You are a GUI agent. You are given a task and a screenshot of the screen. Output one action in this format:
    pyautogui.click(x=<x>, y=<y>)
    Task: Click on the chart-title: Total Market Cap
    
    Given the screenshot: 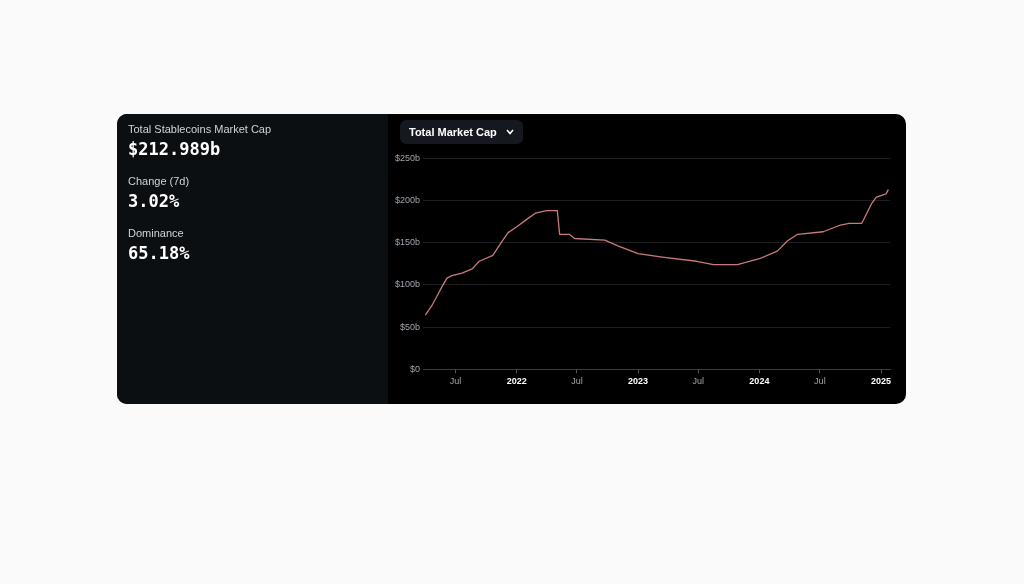 What is the action you would take?
    pyautogui.click(x=461, y=132)
    